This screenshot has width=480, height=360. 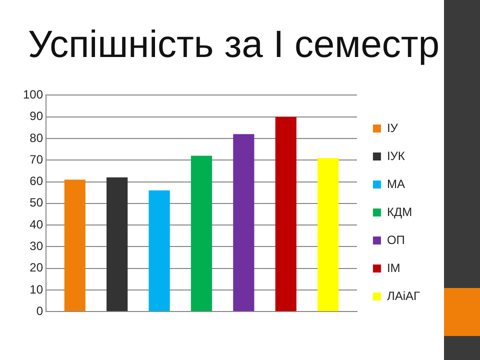 I want to click on legend-label: ІУ, so click(x=392, y=127).